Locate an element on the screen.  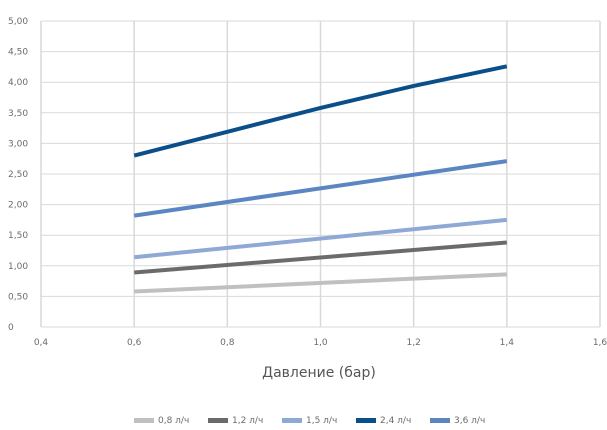
legend: 0,8 л/ч 1,2 л/ч 1,5 л/ч 2,4 л/ч 3,6 л/ч is located at coordinates (309, 421).